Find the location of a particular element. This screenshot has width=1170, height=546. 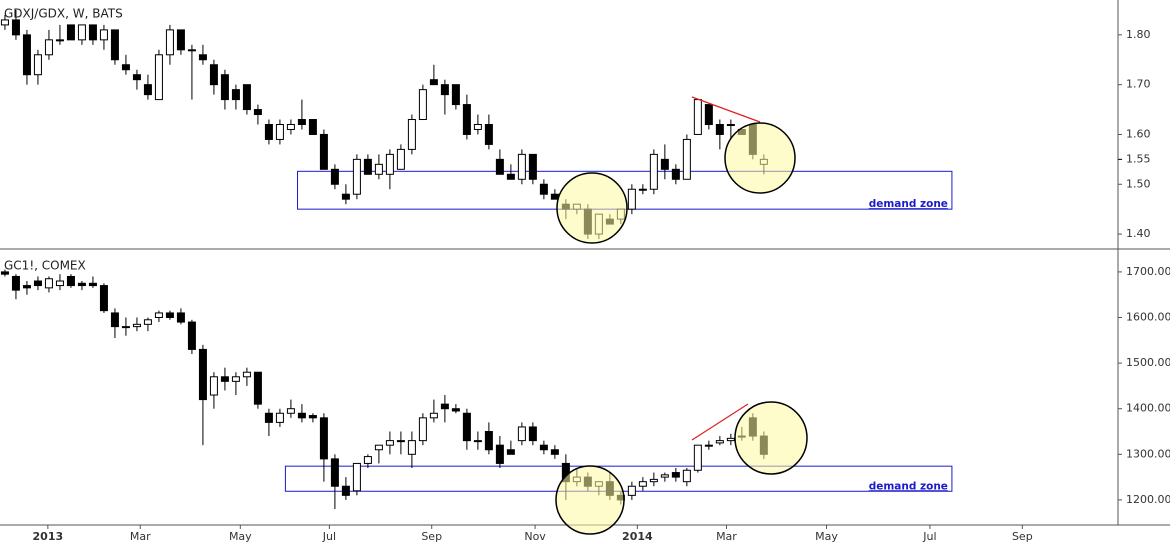

y-tick-label: 1300.00 is located at coordinates (1148, 453).